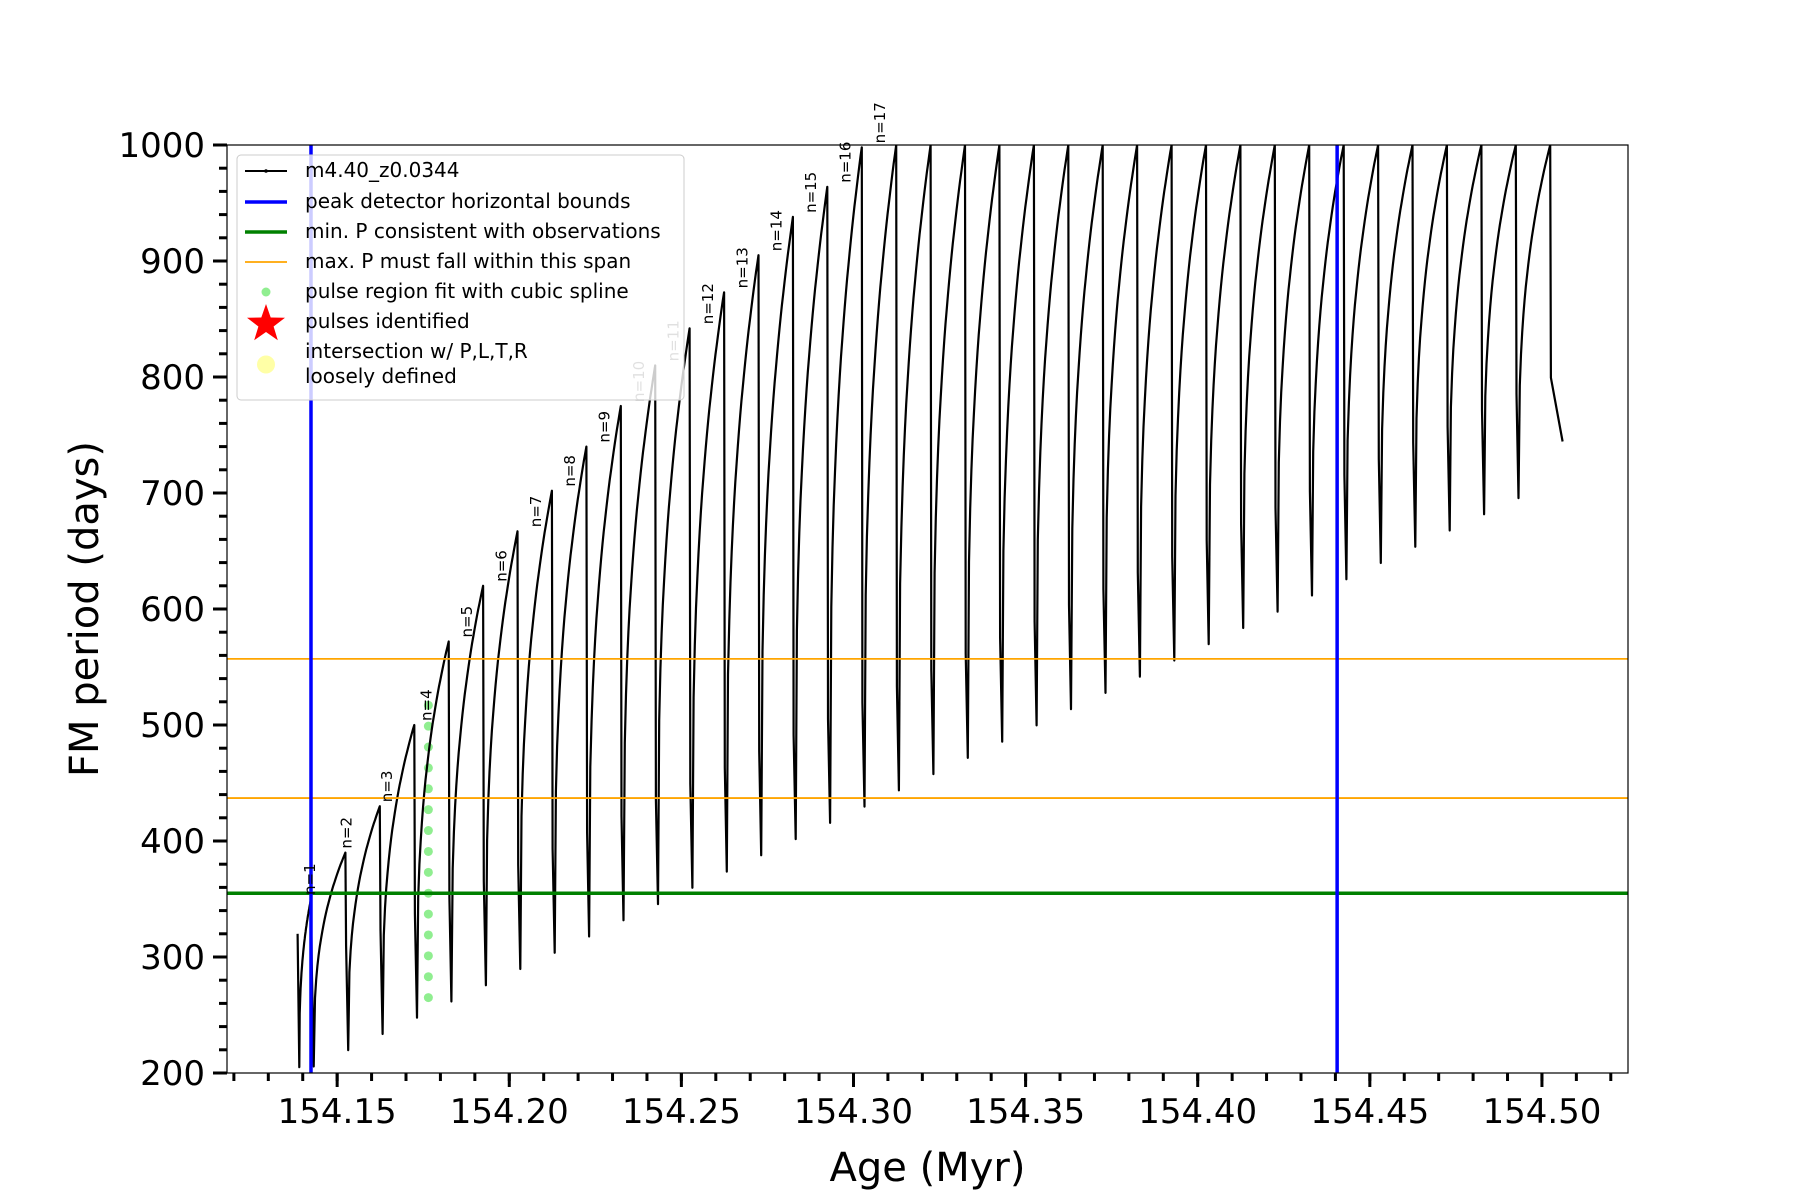 Image resolution: width=1800 pixels, height=1200 pixels. Describe the element at coordinates (467, 291) in the screenshot. I see `legend-label: pulse region fit with cubic spline` at that location.